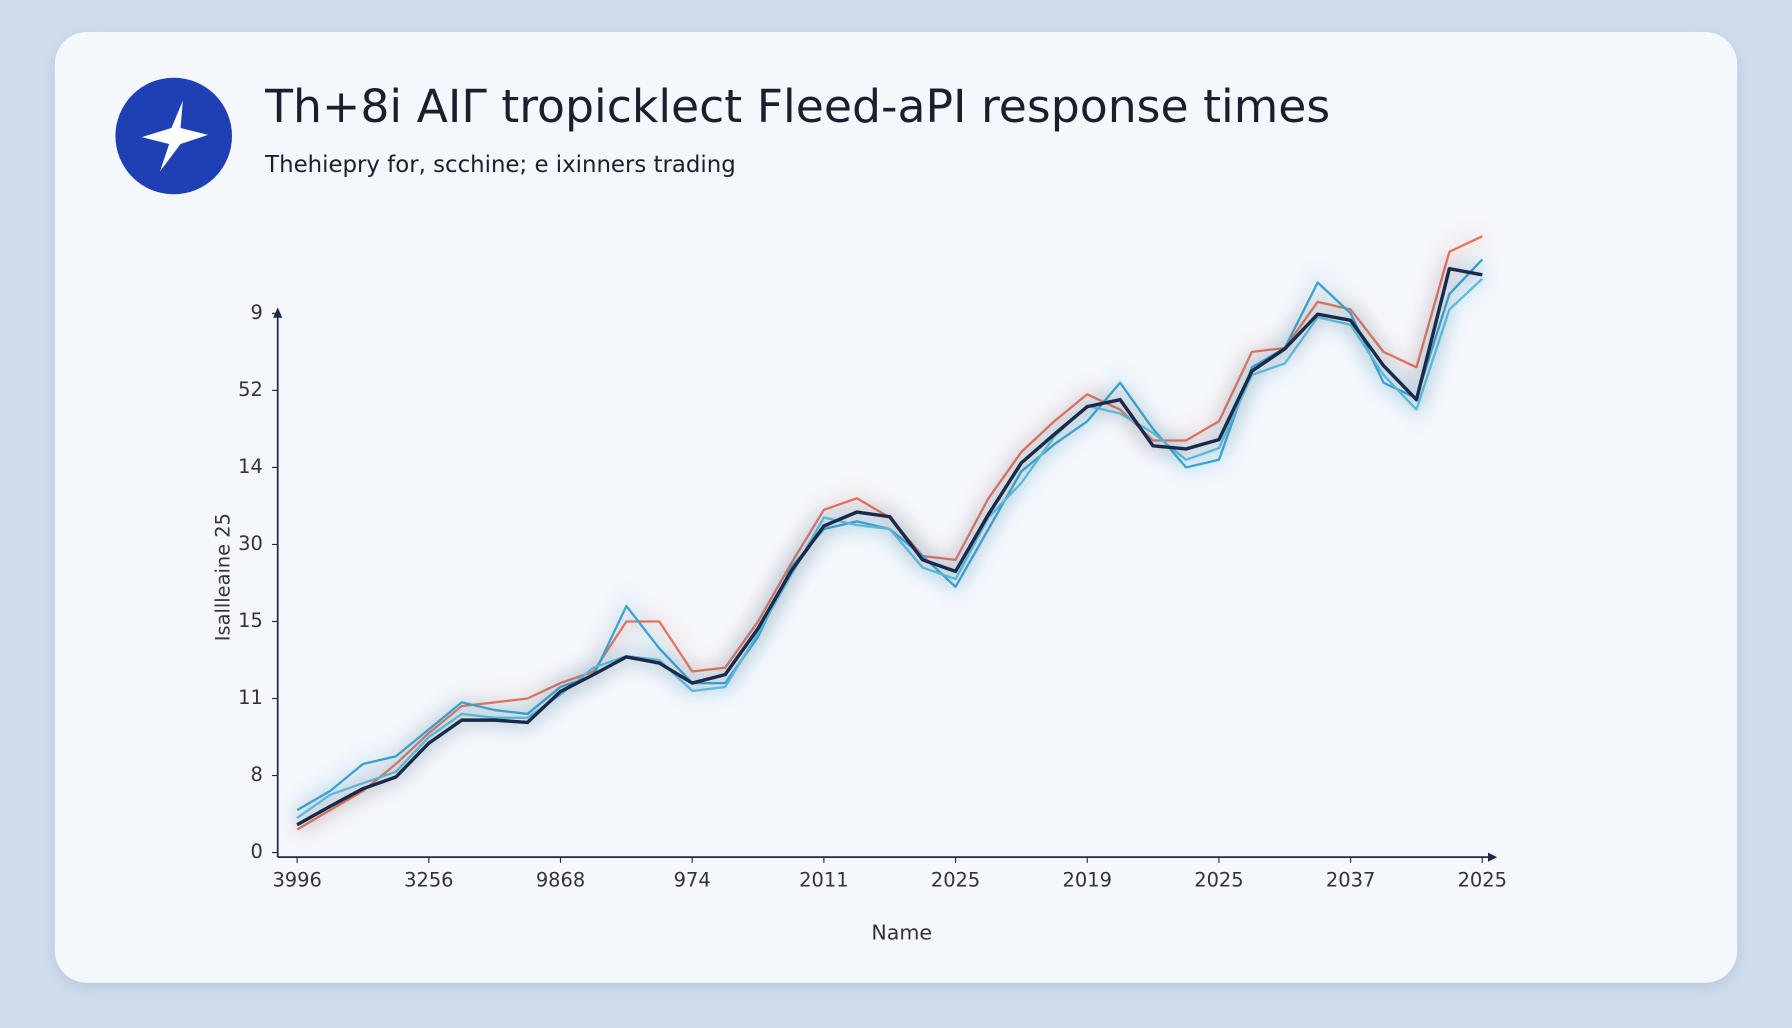 The image size is (1792, 1028). I want to click on x-tick-label: 3996, so click(296, 880).